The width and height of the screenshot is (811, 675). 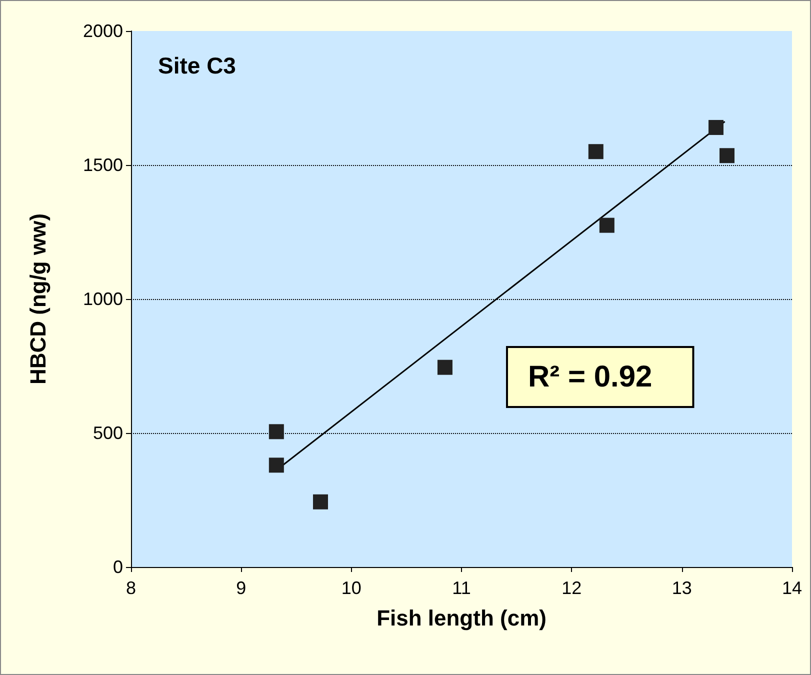 What do you see at coordinates (102, 31) in the screenshot?
I see `y-tick-label: 2000` at bounding box center [102, 31].